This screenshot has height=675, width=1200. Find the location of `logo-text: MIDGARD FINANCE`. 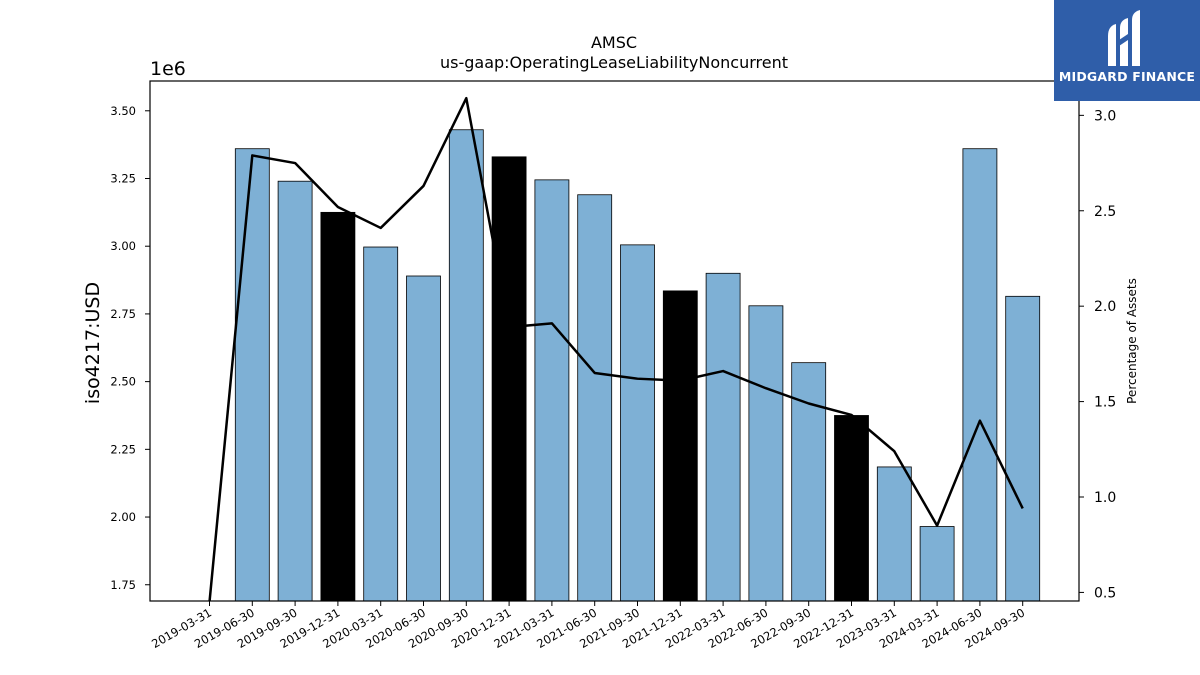

logo-text: MIDGARD FINANCE is located at coordinates (1127, 76).